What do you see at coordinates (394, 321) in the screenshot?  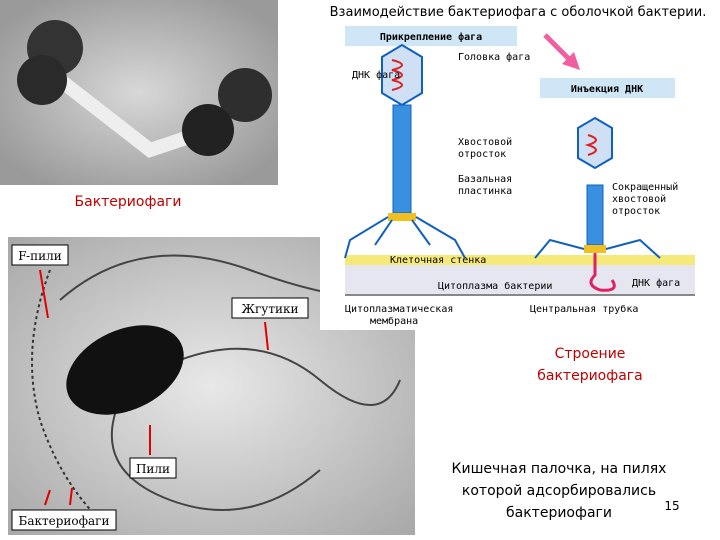 I see `part-label: мембрана` at bounding box center [394, 321].